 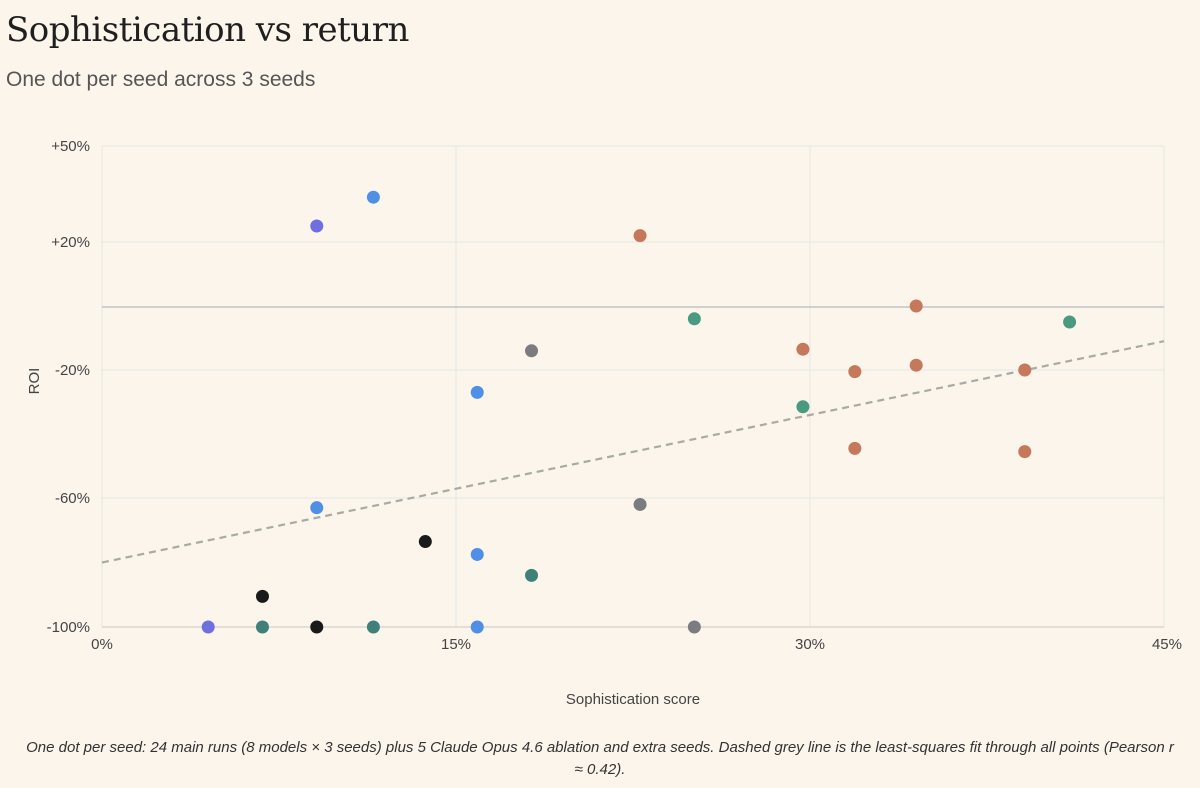 I want to click on chart-title: Sophistication vs return, so click(x=207, y=30).